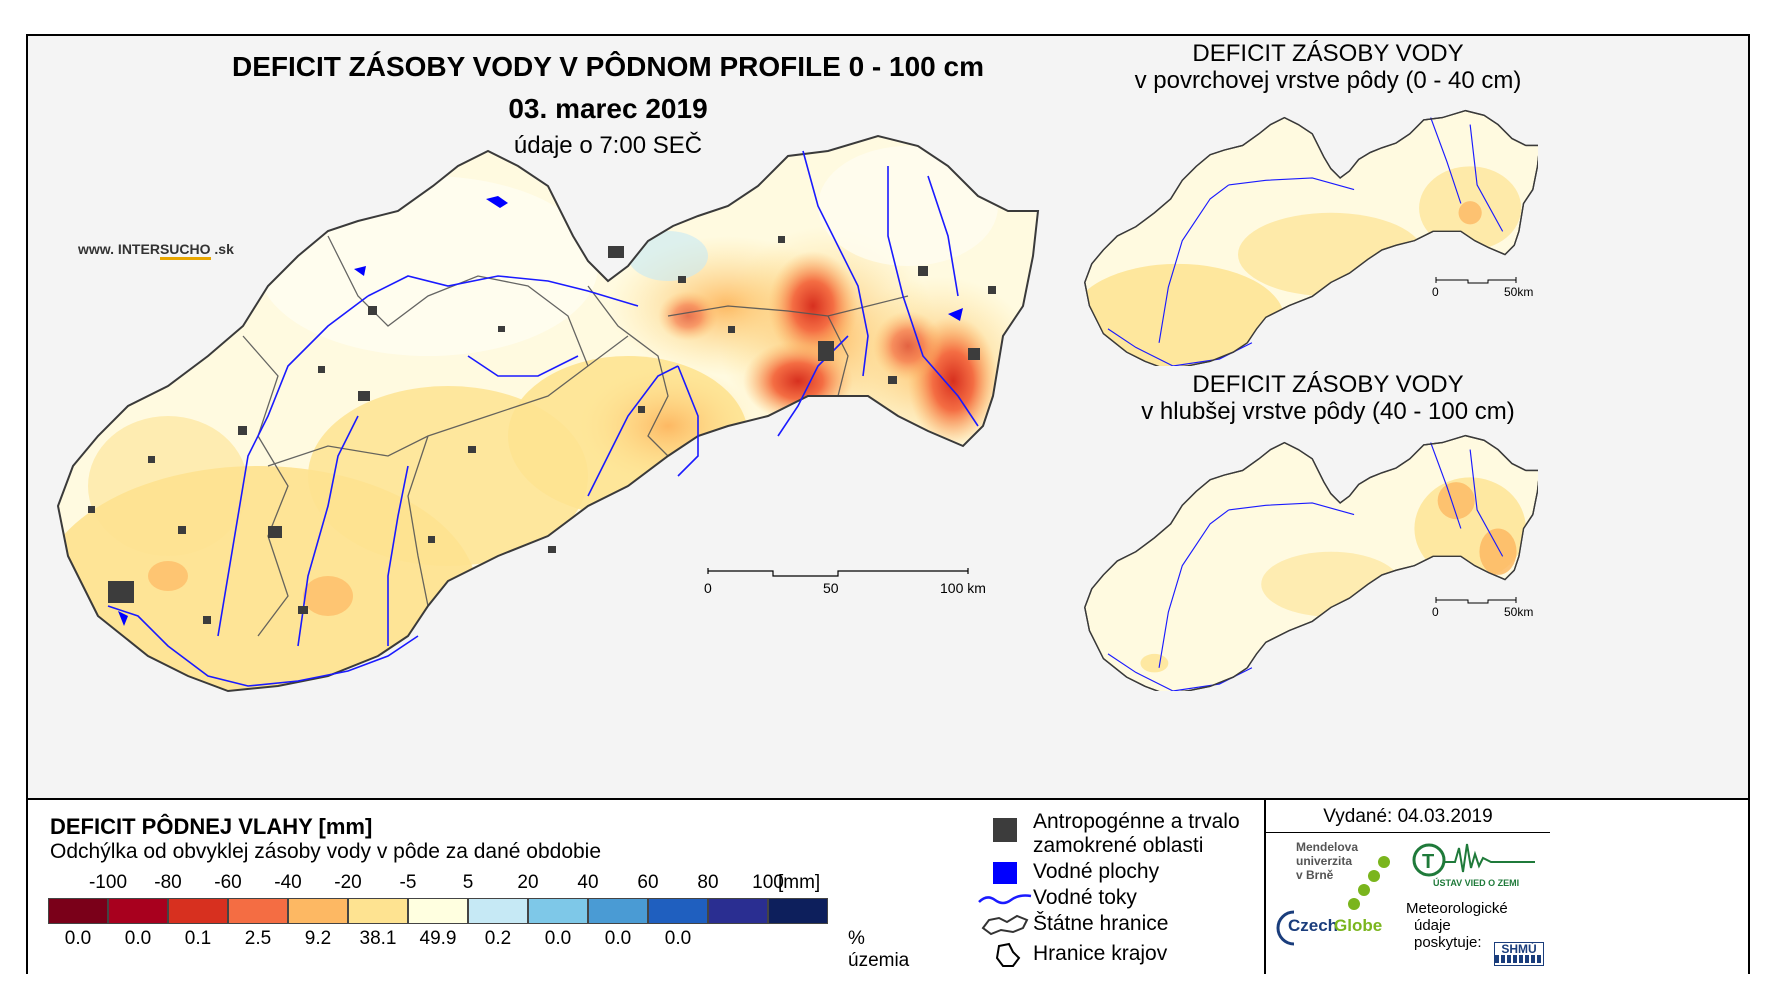 The image size is (1772, 1003). What do you see at coordinates (1285, 928) in the screenshot?
I see `czechglobe-icon` at bounding box center [1285, 928].